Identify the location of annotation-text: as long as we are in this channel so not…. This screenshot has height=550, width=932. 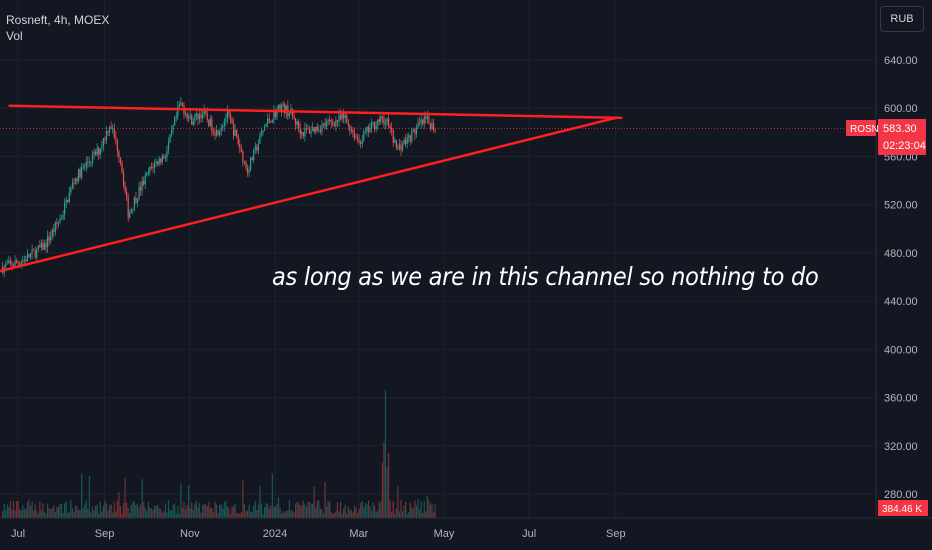
(545, 276).